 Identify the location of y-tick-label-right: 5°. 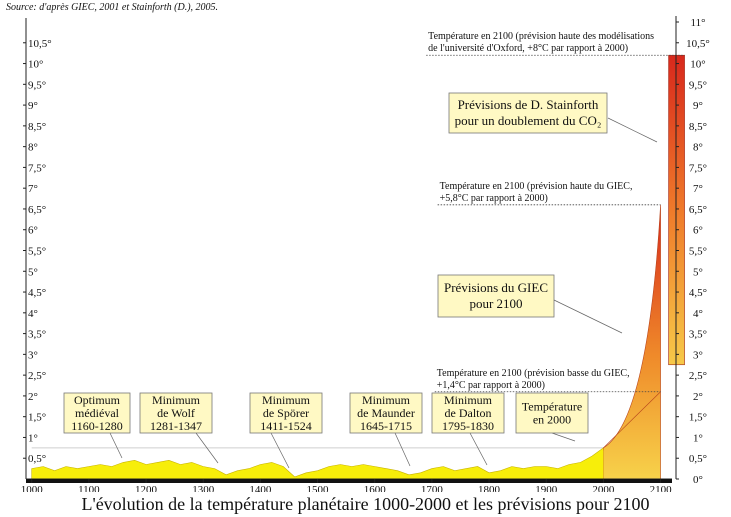
(698, 272).